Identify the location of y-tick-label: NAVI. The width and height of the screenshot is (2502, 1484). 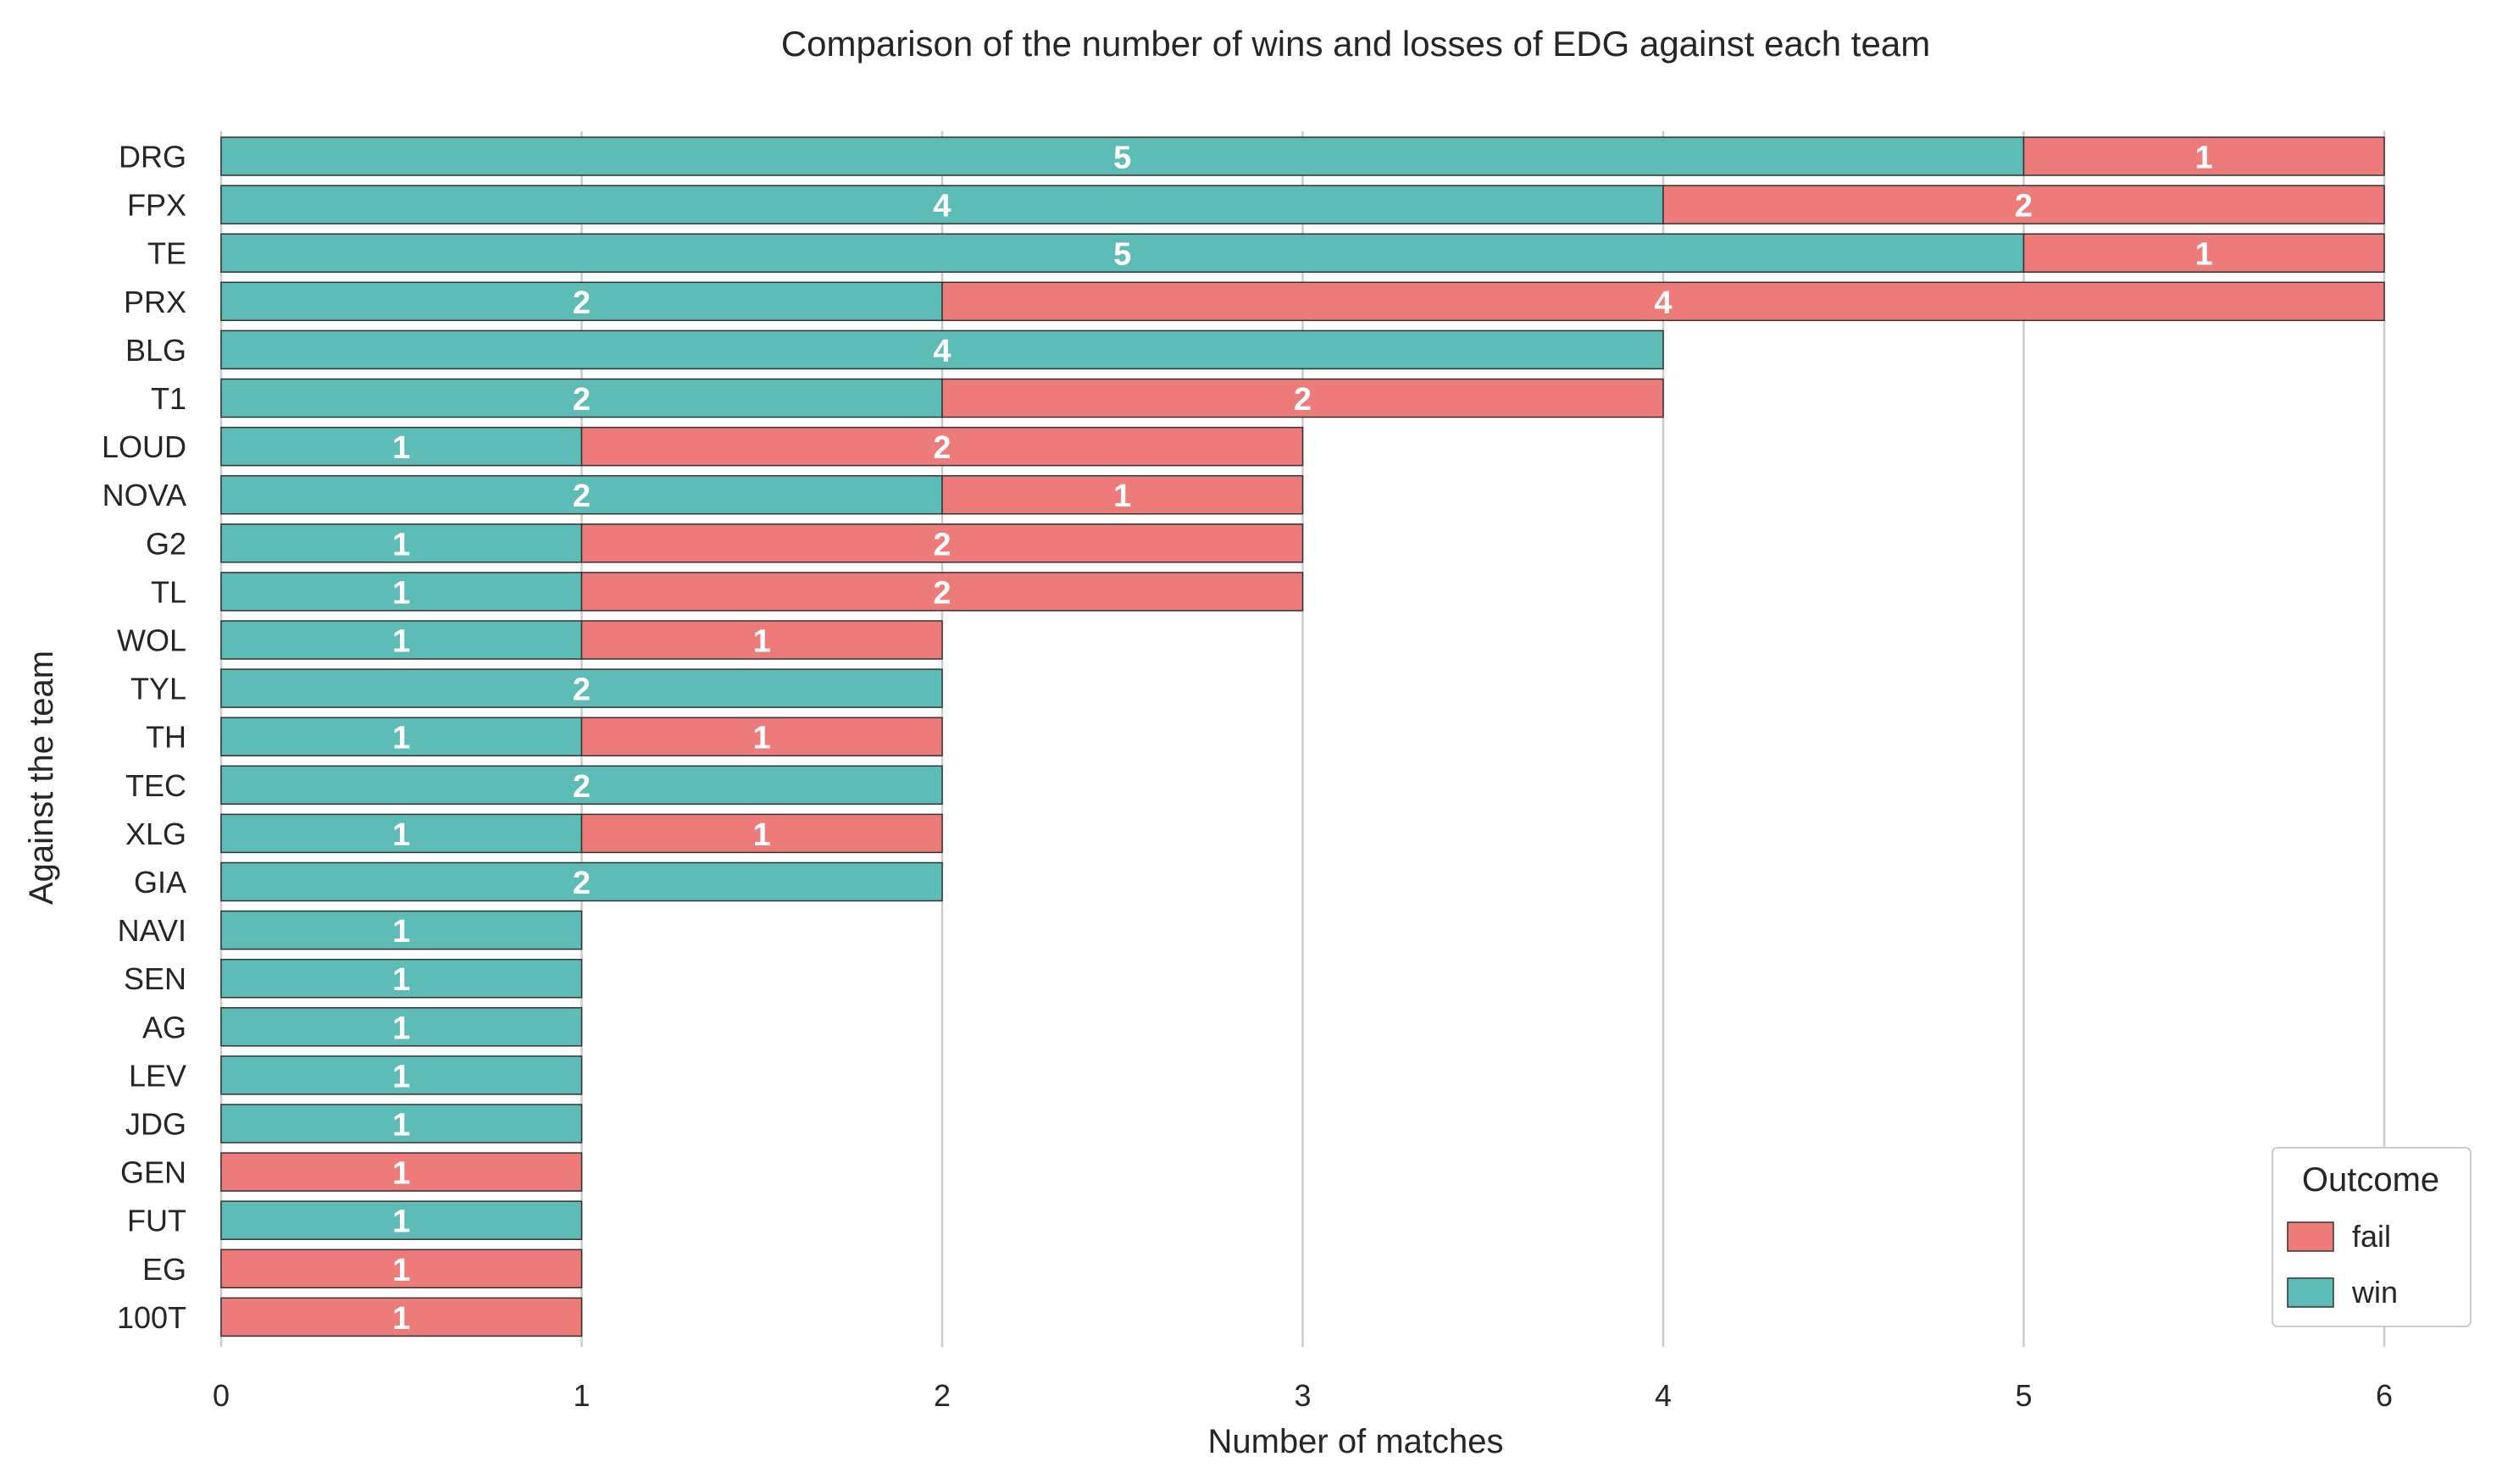
(152, 930).